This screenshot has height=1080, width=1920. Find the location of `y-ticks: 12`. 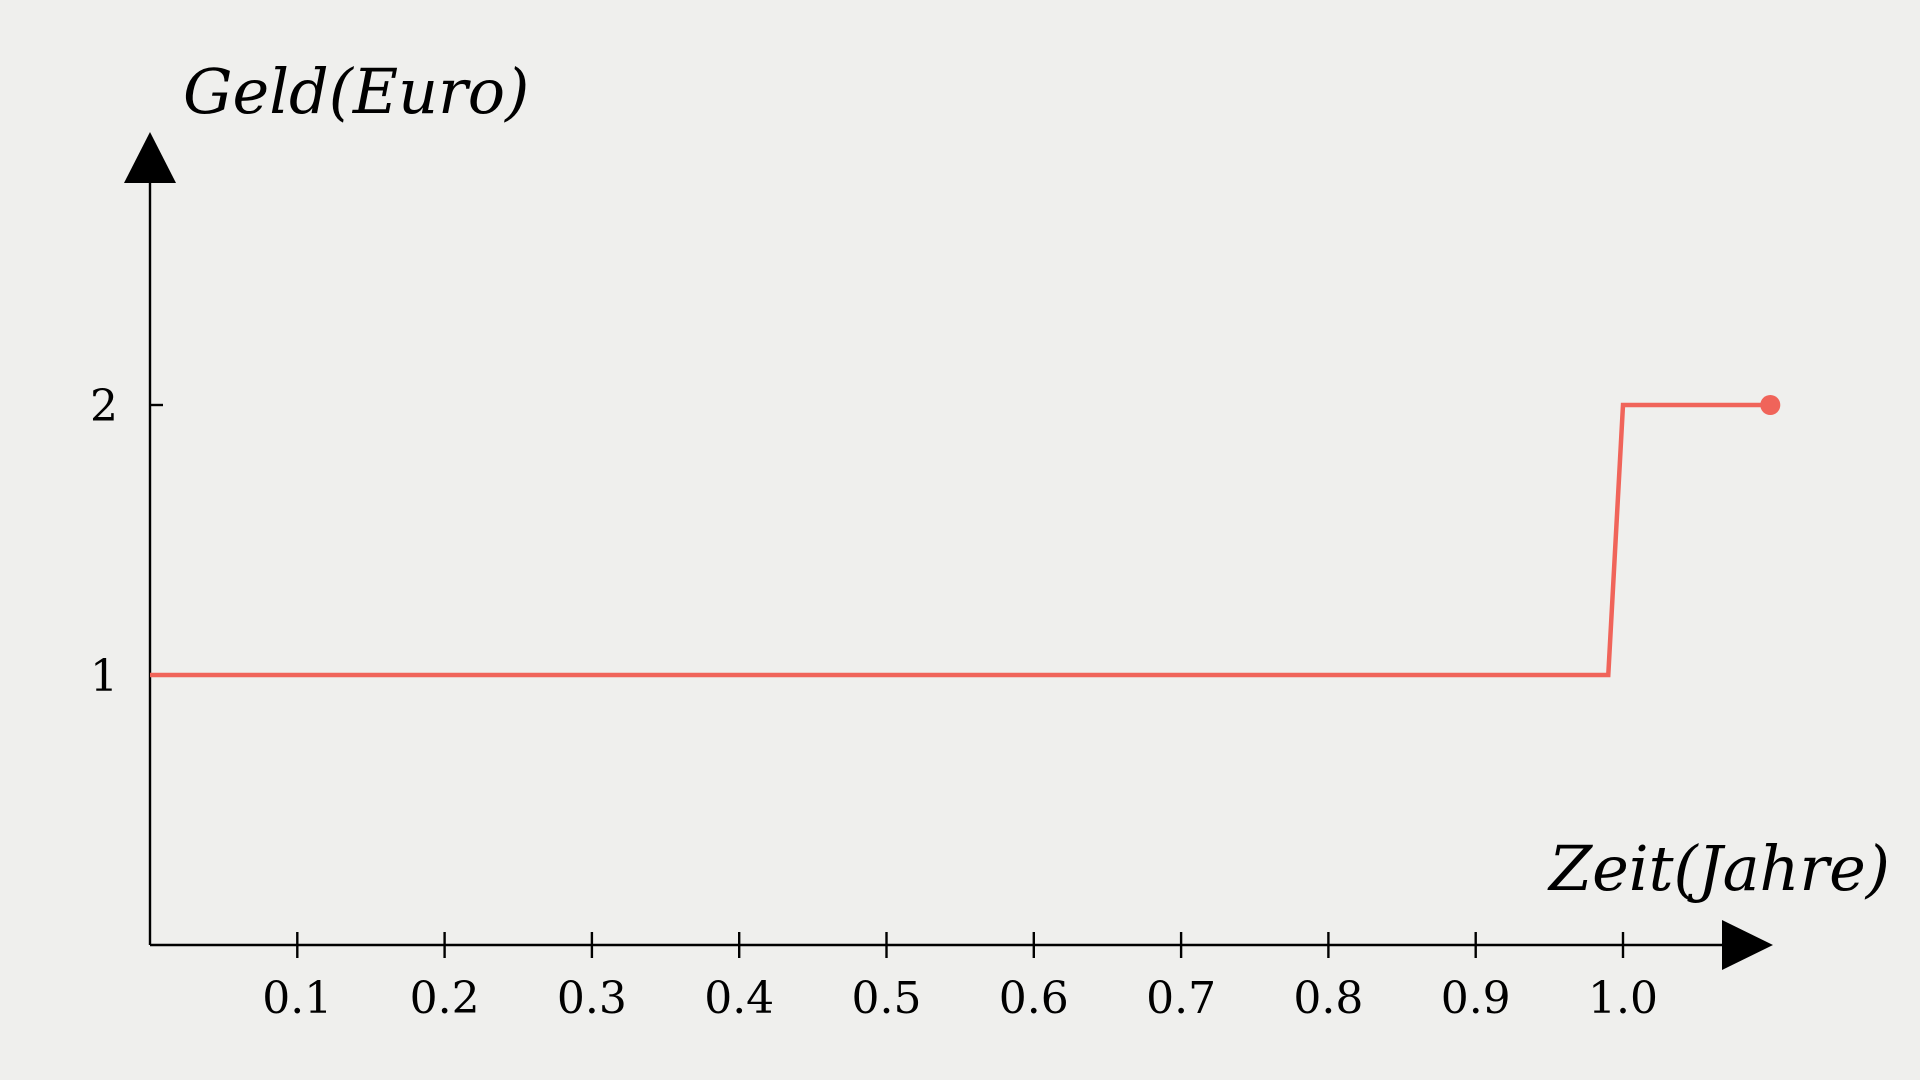

y-ticks: 12 is located at coordinates (126, 541).